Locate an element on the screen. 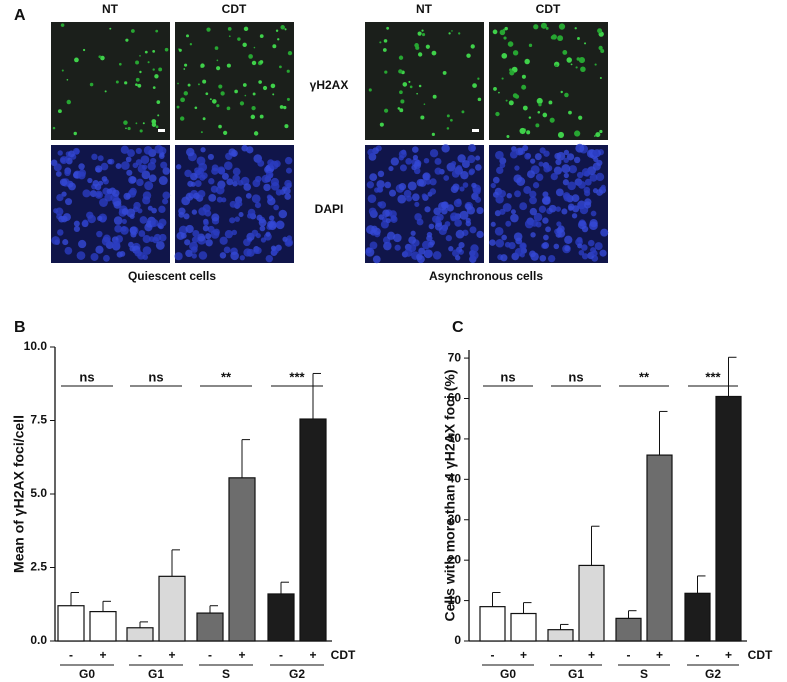  bar is located at coordinates (140, 634).